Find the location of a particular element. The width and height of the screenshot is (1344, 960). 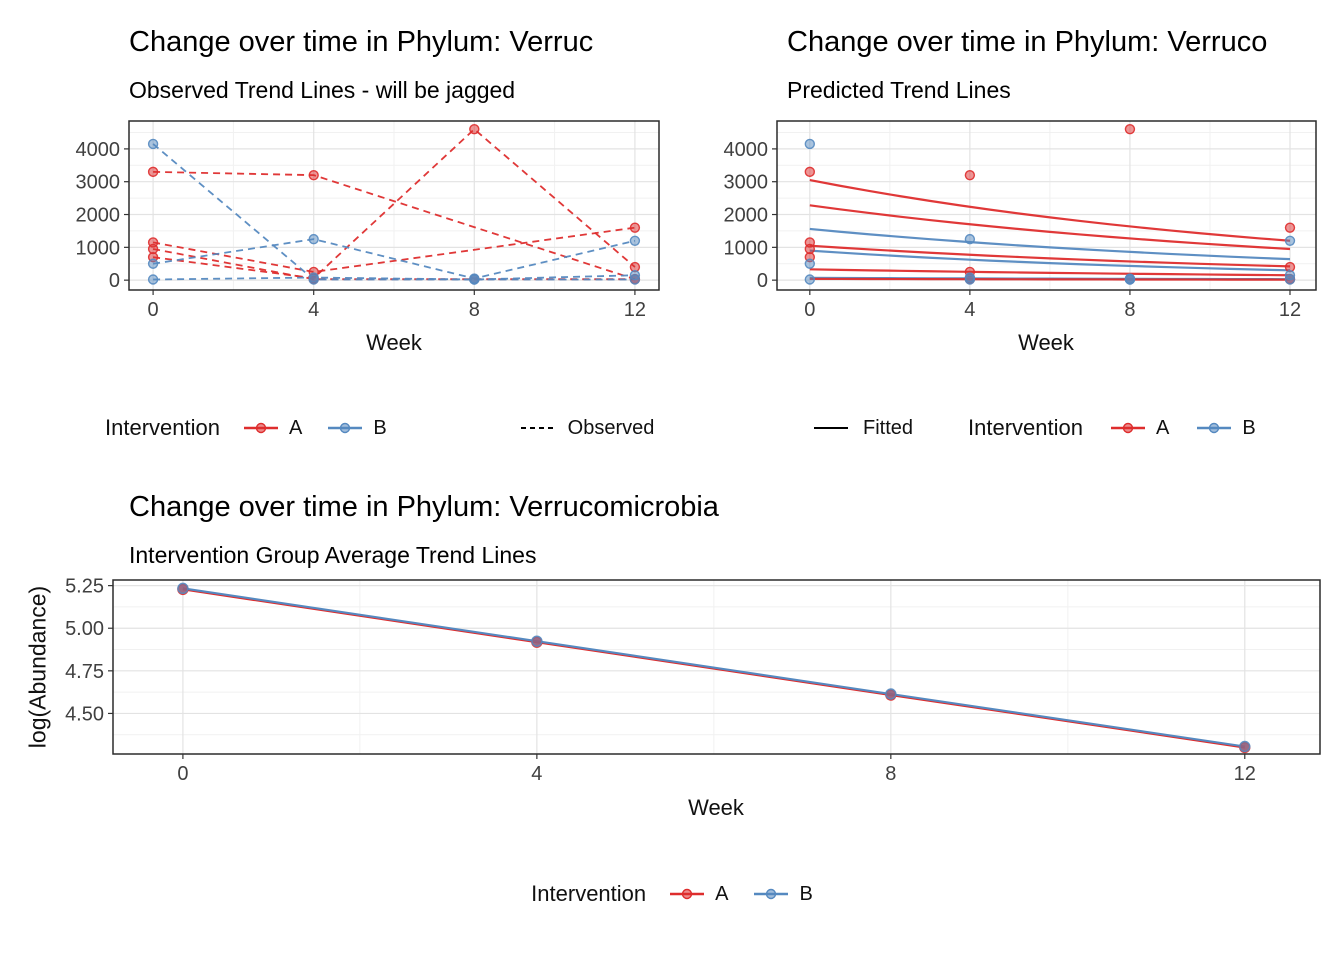

observed-plot-subtitle: Observed Trend Lines - will be jagged is located at coordinates (322, 90).